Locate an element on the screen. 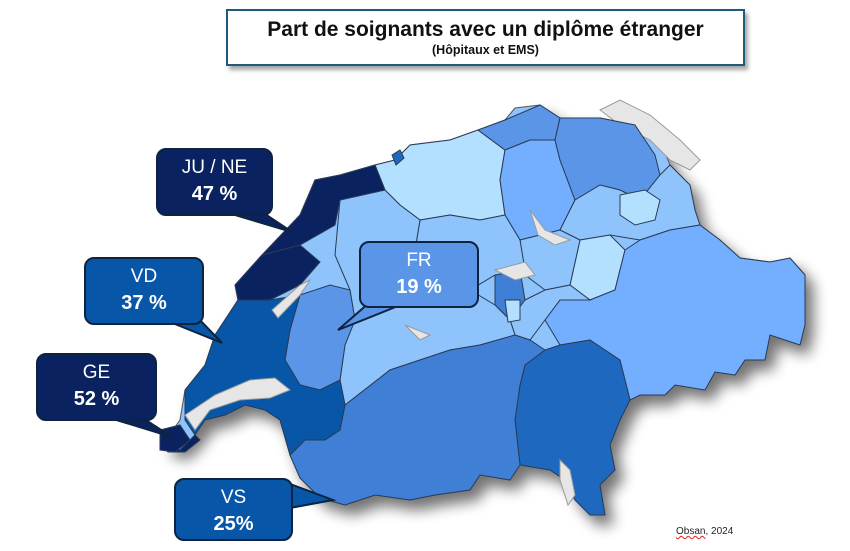 The height and width of the screenshot is (551, 850). canton-jura is located at coordinates (323, 210).